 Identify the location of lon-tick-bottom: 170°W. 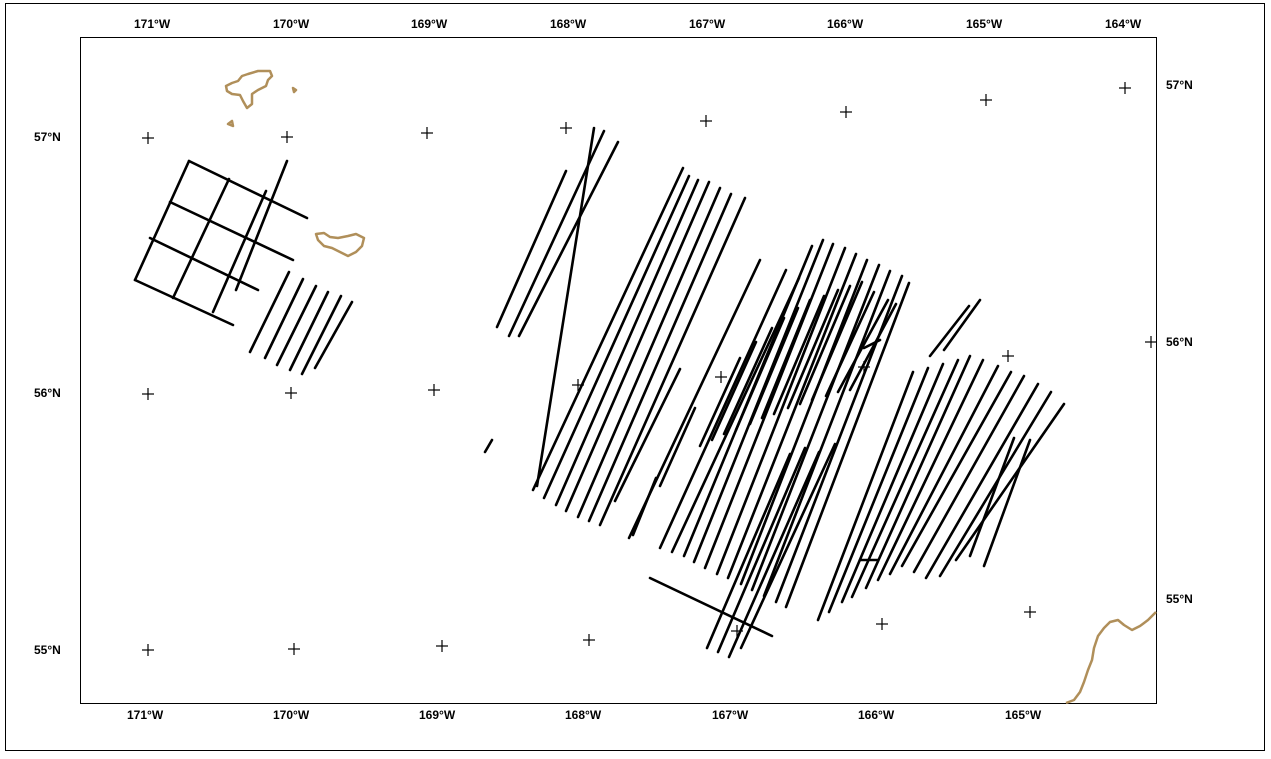
(291, 715).